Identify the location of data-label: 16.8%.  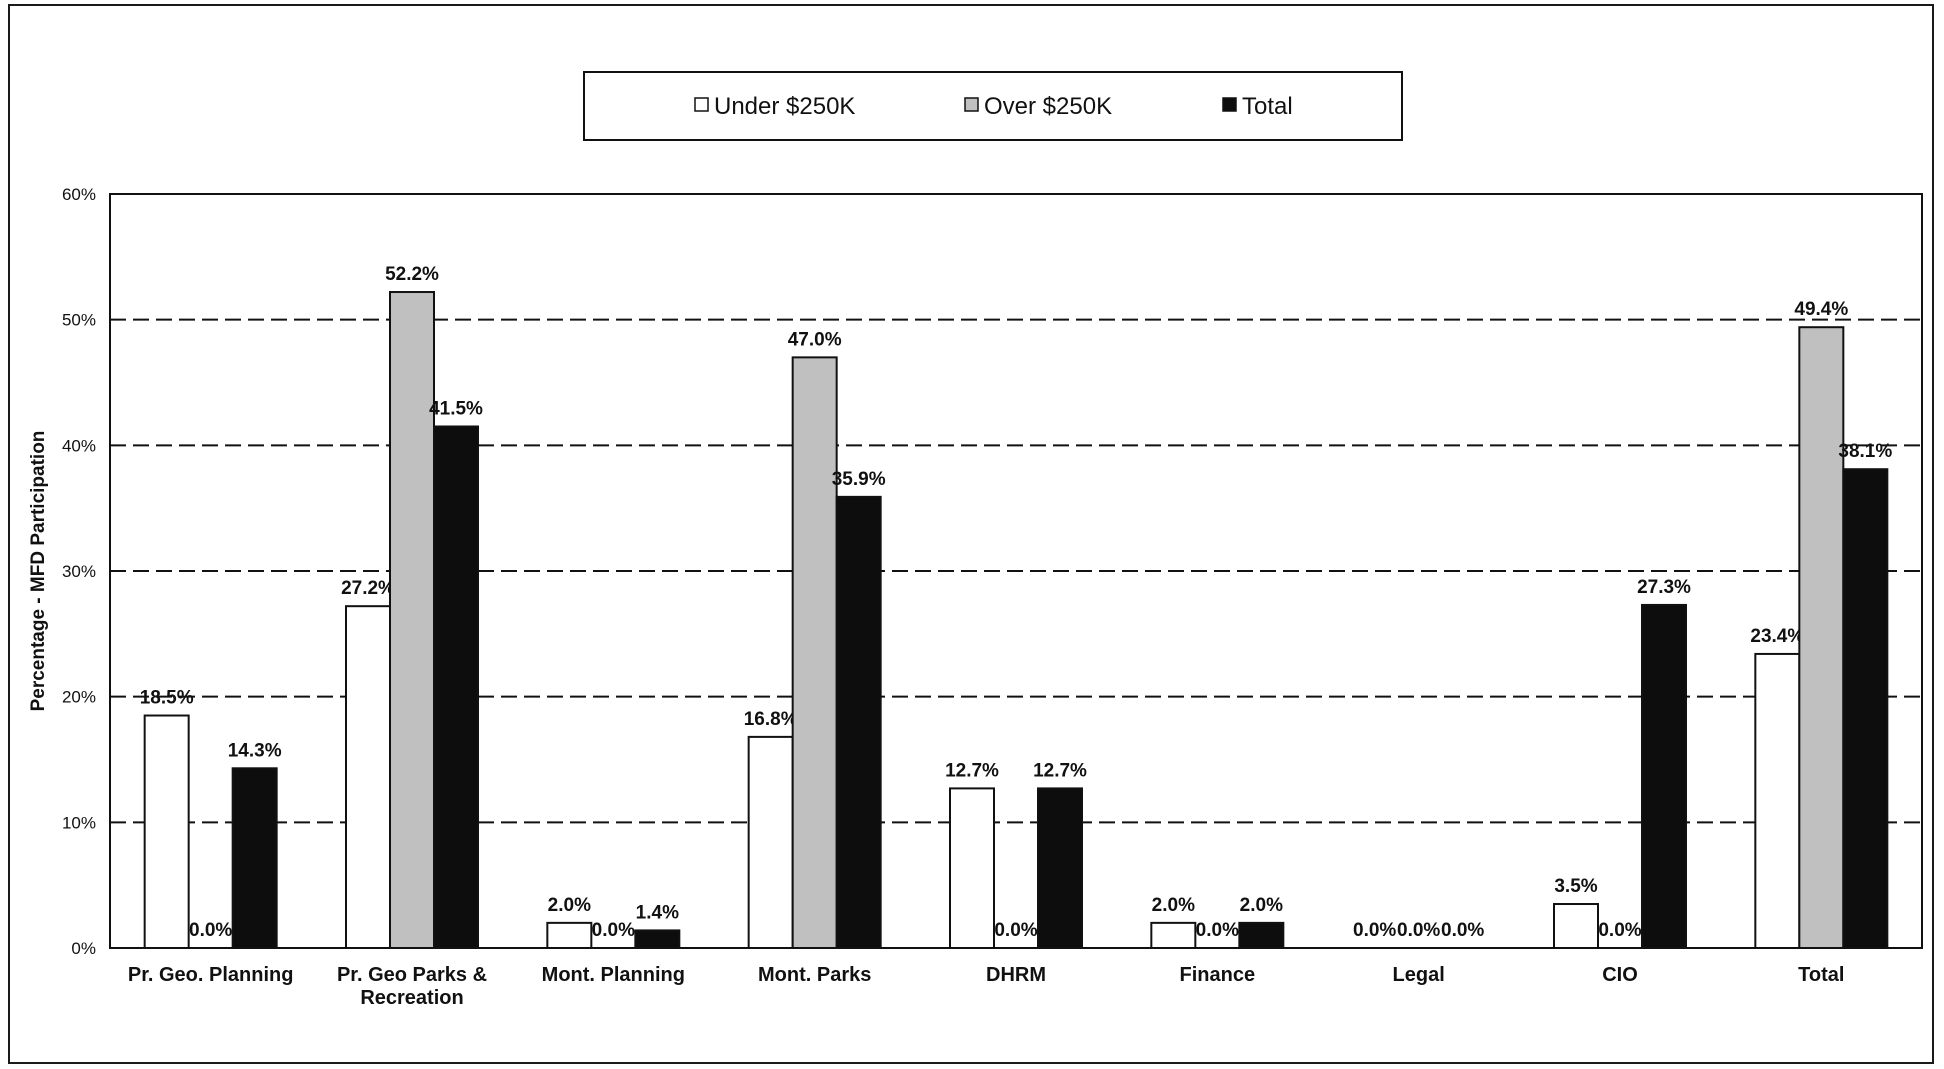
(771, 719).